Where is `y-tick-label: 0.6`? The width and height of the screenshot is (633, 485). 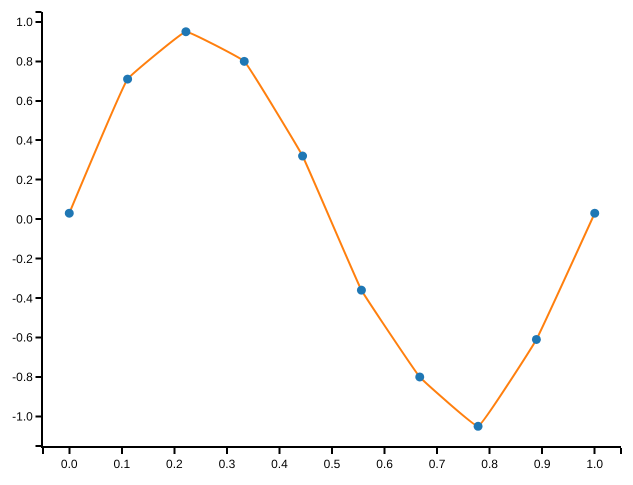 y-tick-label: 0.6 is located at coordinates (25, 101).